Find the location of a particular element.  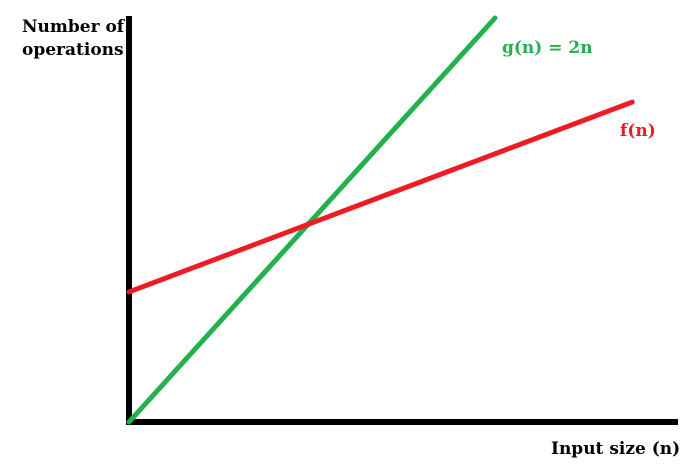

series-label-g: g(n) = 2n is located at coordinates (547, 48).